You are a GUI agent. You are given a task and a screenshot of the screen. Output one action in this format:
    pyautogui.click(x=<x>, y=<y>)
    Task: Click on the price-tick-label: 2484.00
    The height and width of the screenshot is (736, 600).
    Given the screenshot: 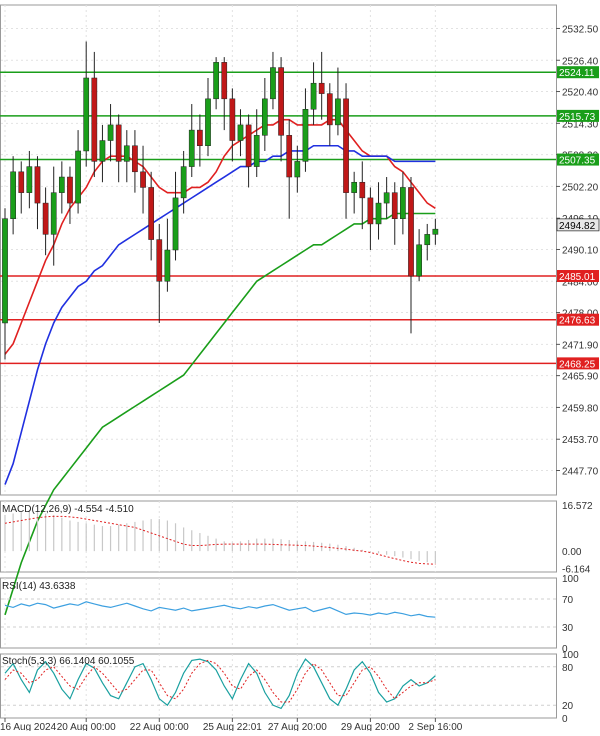 What is the action you would take?
    pyautogui.click(x=580, y=282)
    